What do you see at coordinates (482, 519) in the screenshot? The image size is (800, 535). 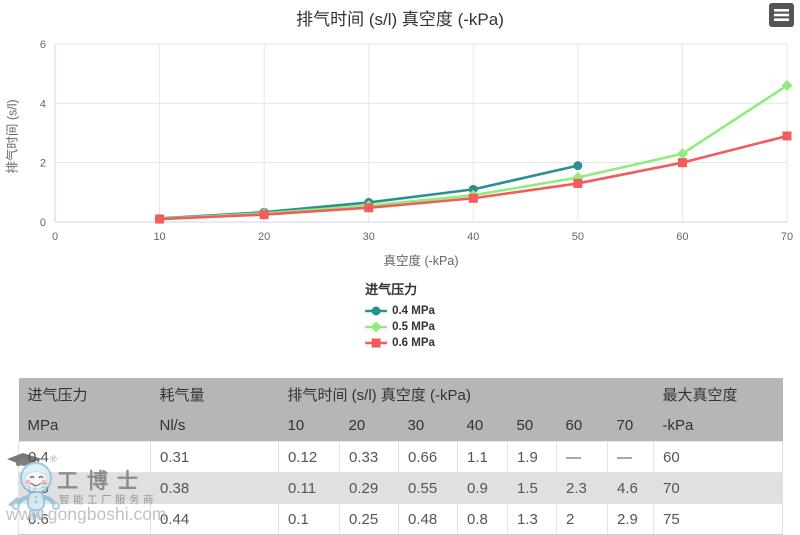 I see `table-cell: 0.8` at bounding box center [482, 519].